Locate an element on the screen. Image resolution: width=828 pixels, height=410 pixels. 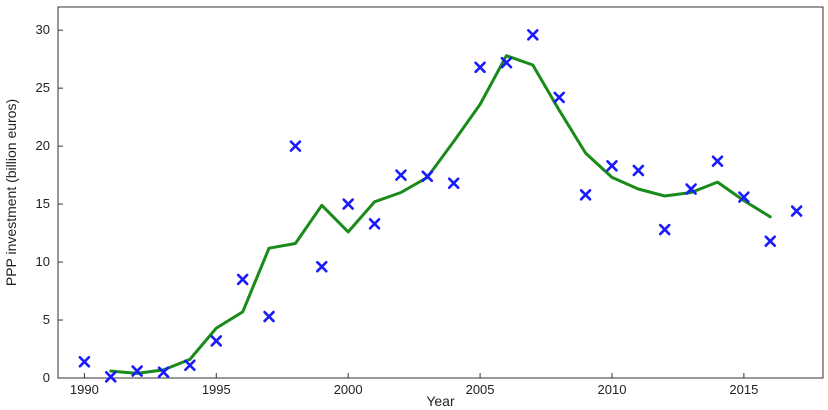
x-tick-label: 2015 is located at coordinates (743, 389).